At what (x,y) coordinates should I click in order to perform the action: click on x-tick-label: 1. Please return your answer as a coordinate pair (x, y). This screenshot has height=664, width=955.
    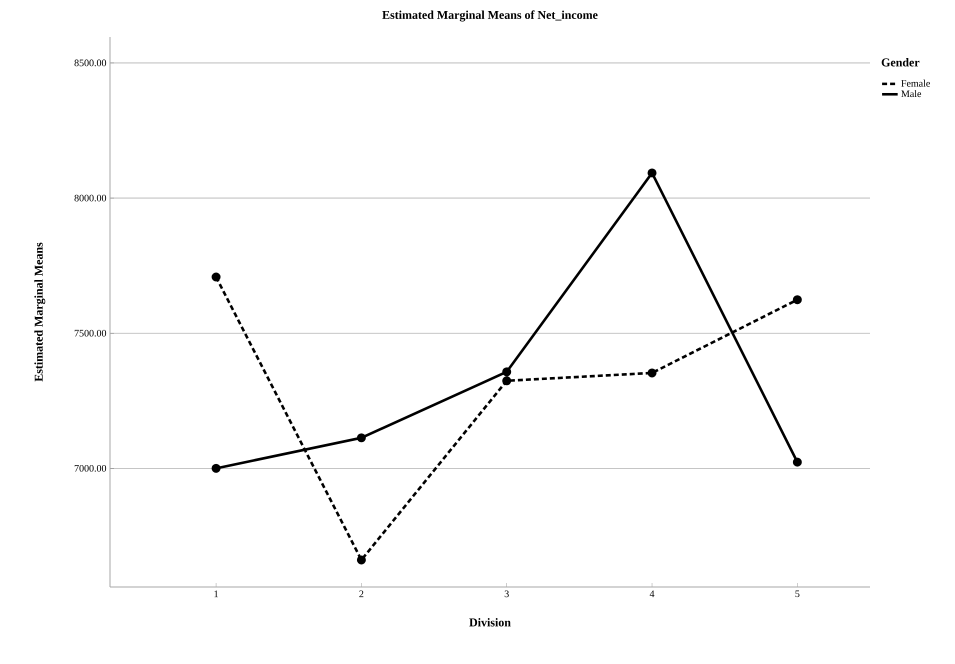
    Looking at the image, I should click on (216, 594).